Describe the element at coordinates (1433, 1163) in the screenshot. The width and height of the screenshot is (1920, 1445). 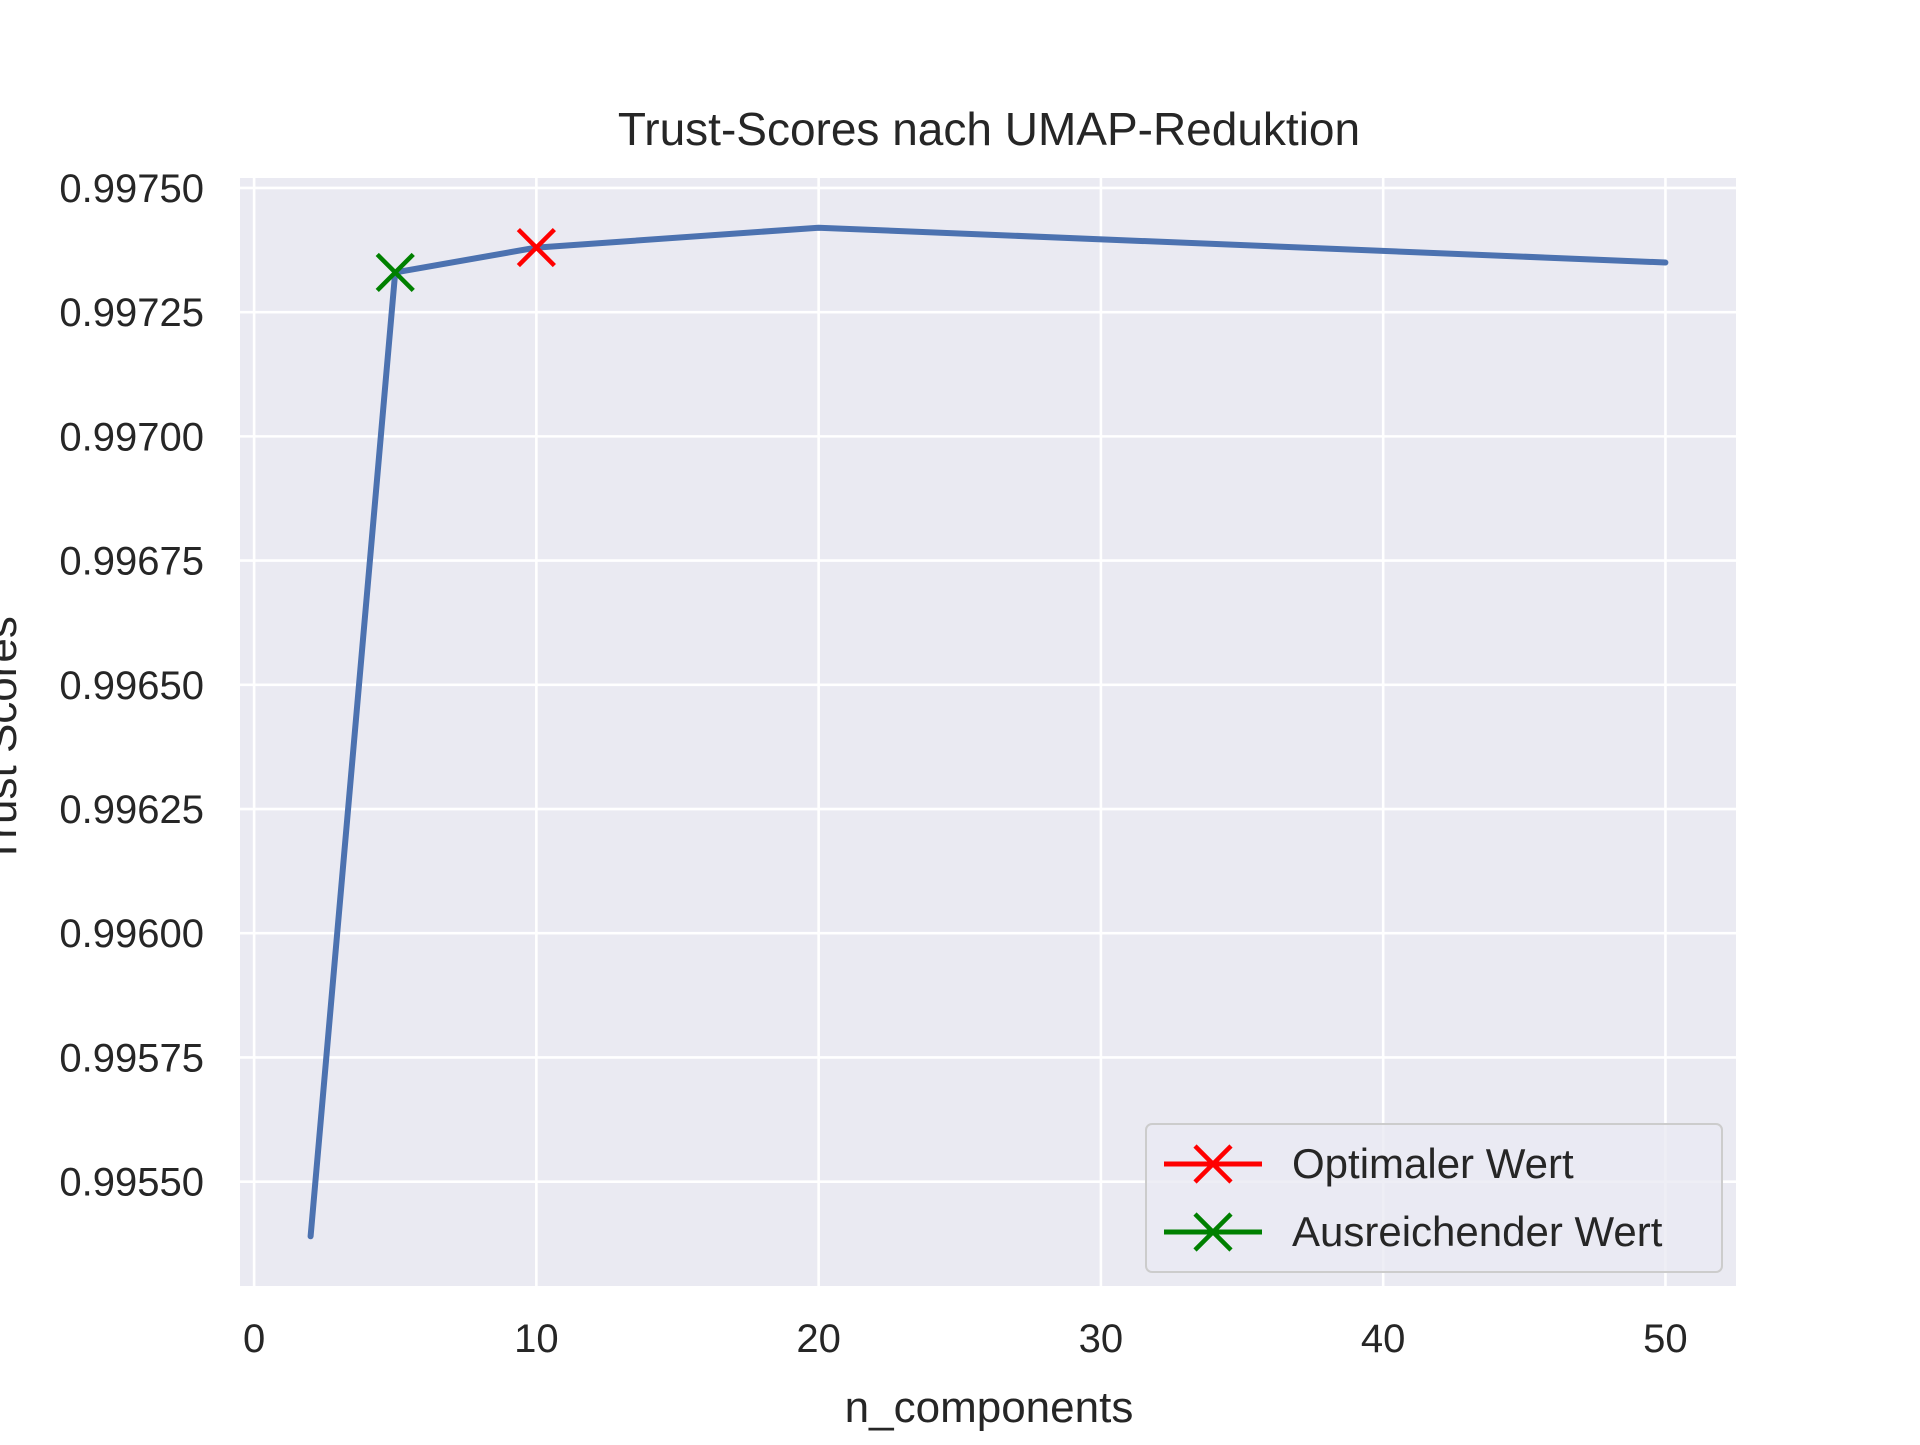
I see `legend-label: Optimaler Wert` at that location.